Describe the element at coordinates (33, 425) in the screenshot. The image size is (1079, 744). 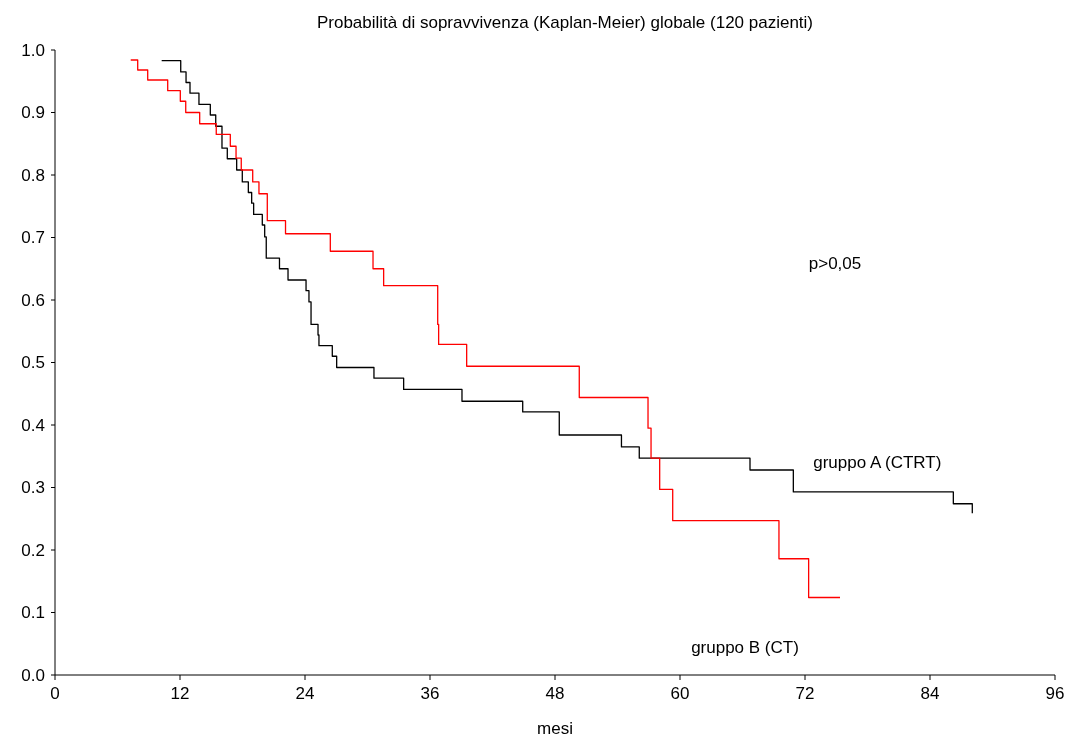
I see `y-tick-label: 0.4` at that location.